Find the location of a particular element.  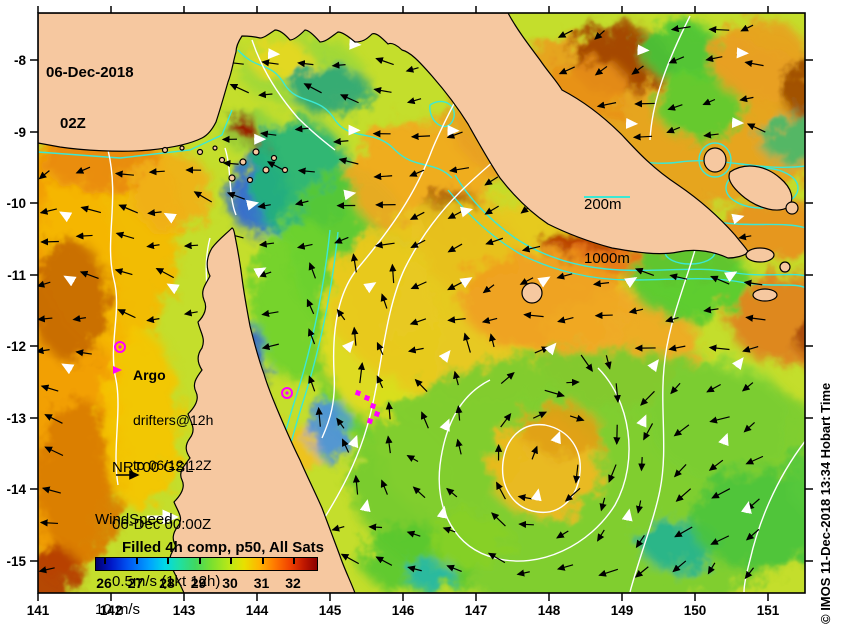

bathy-contour-sample-line is located at coordinates (607, 197).